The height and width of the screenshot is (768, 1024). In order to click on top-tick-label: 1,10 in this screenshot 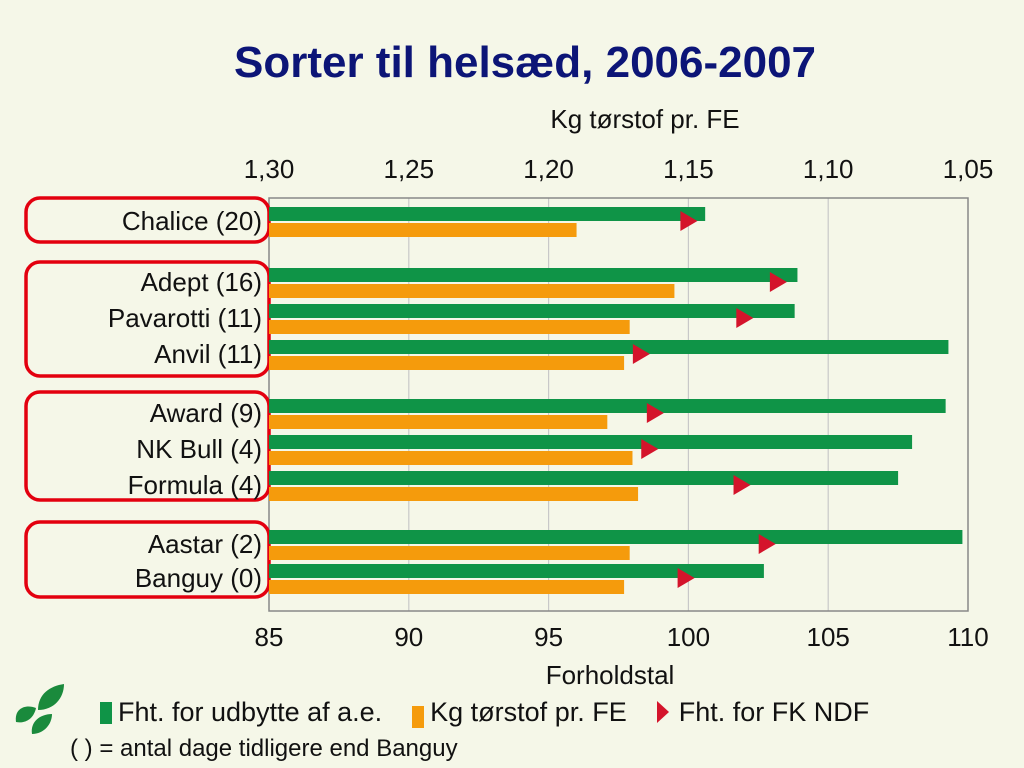, I will do `click(828, 169)`.